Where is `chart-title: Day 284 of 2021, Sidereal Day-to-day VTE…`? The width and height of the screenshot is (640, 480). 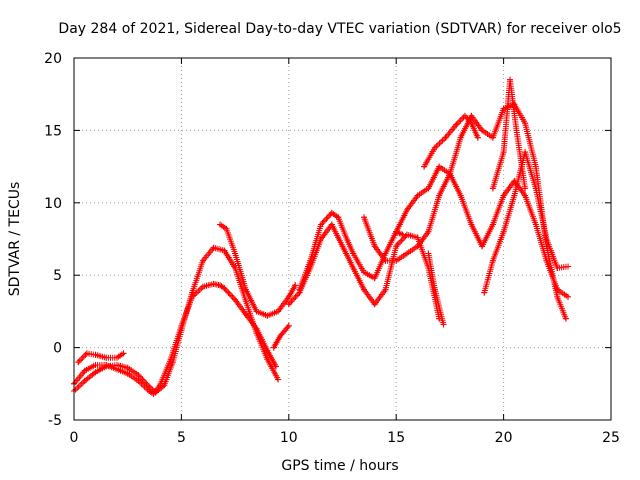 chart-title: Day 284 of 2021, Sidereal Day-to-day VTE… is located at coordinates (339, 29).